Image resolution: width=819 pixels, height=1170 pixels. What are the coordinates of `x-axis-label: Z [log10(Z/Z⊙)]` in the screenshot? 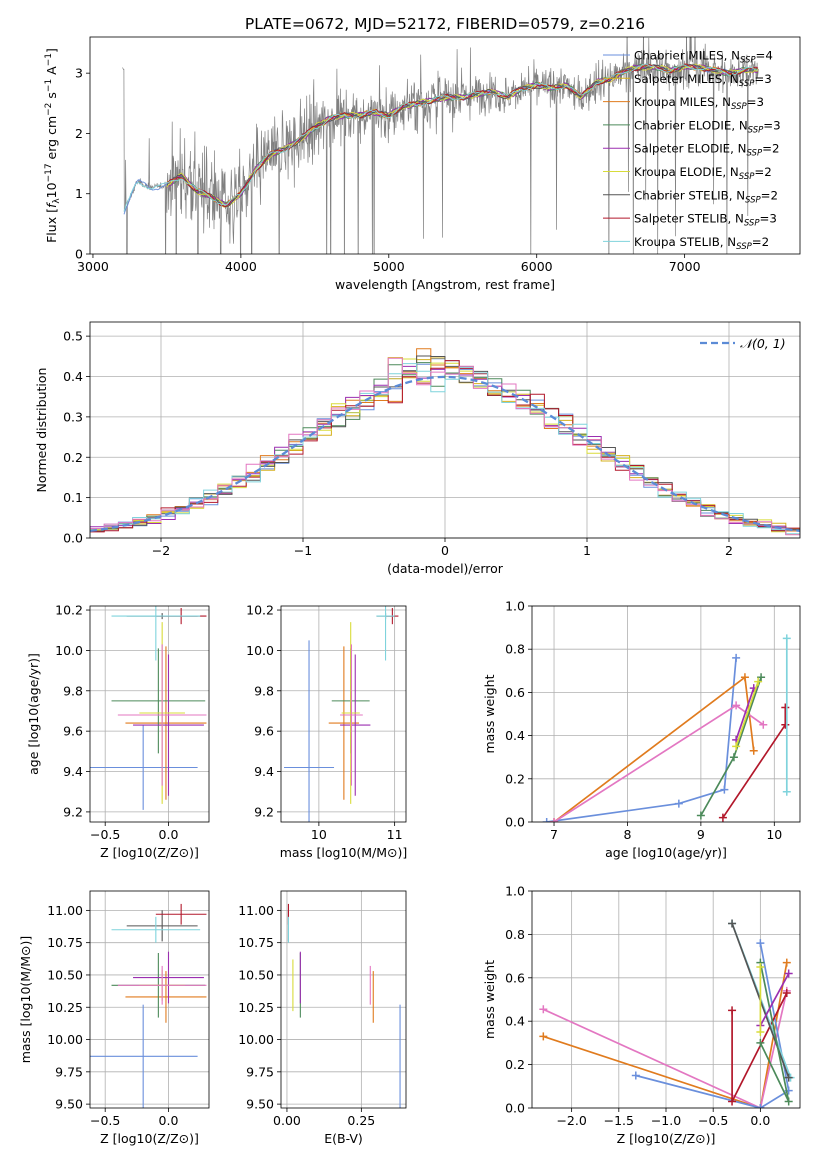 It's located at (149, 852).